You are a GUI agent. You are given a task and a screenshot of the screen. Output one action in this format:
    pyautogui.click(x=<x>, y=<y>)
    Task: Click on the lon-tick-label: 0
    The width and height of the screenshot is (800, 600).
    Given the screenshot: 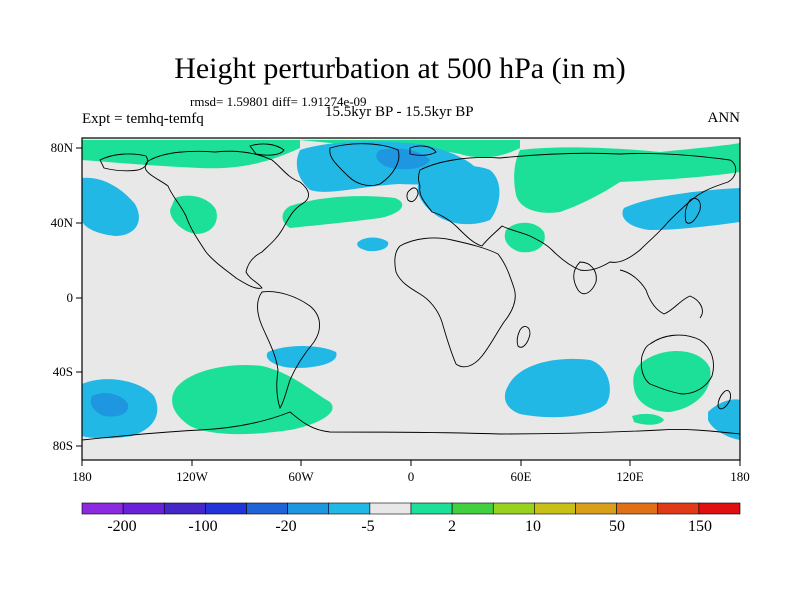 What is the action you would take?
    pyautogui.click(x=411, y=476)
    